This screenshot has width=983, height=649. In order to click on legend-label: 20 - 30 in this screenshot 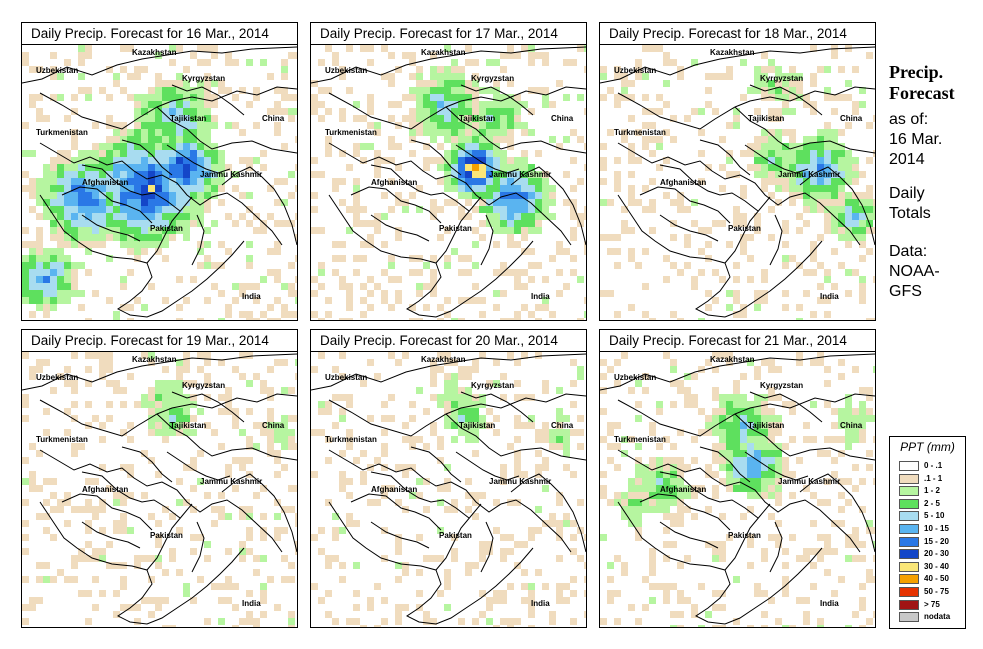, I will do `click(936, 554)`.